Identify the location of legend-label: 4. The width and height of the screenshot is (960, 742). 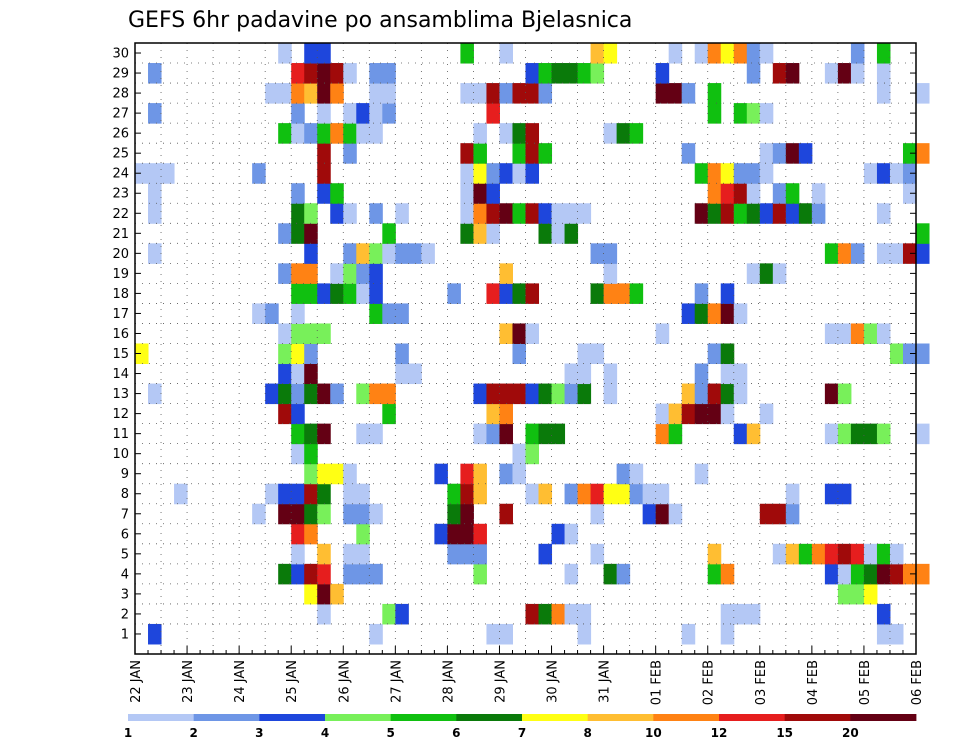
(325, 733).